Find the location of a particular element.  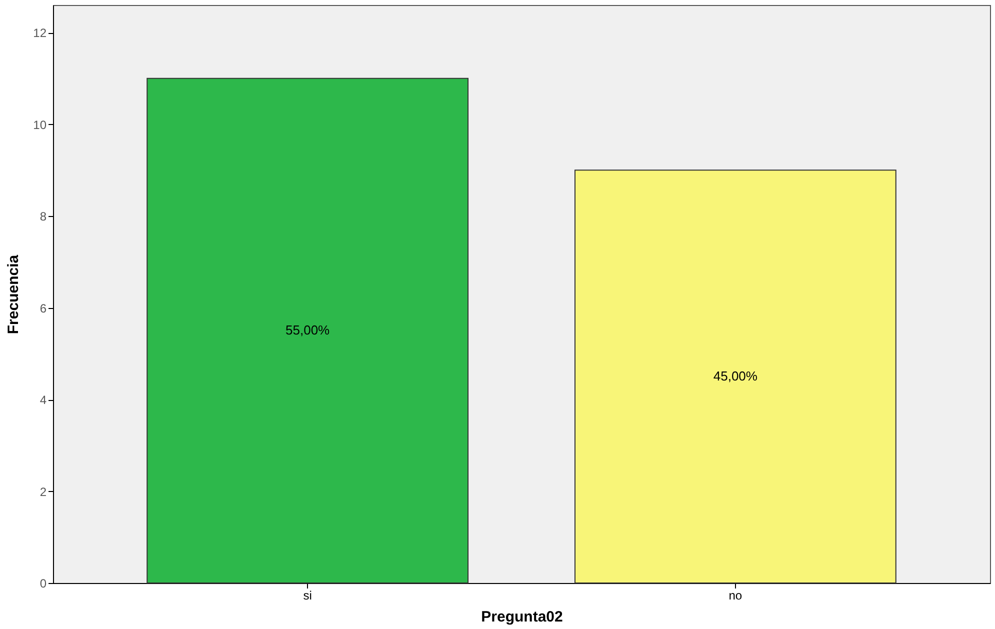

y-tick-label: 8 is located at coordinates (43, 217).